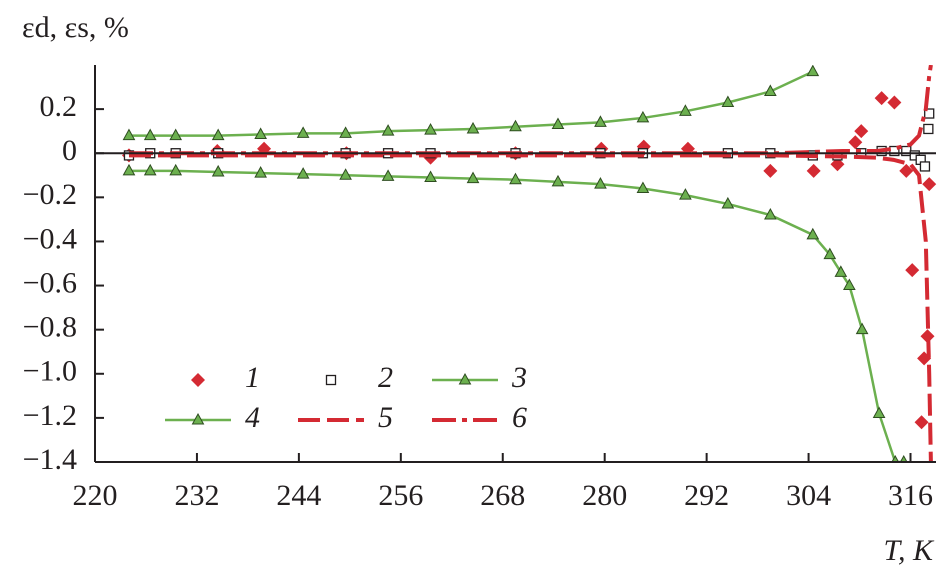 Image resolution: width=941 pixels, height=581 pixels. Describe the element at coordinates (50, 371) in the screenshot. I see `y-tick-label: −1.0` at that location.